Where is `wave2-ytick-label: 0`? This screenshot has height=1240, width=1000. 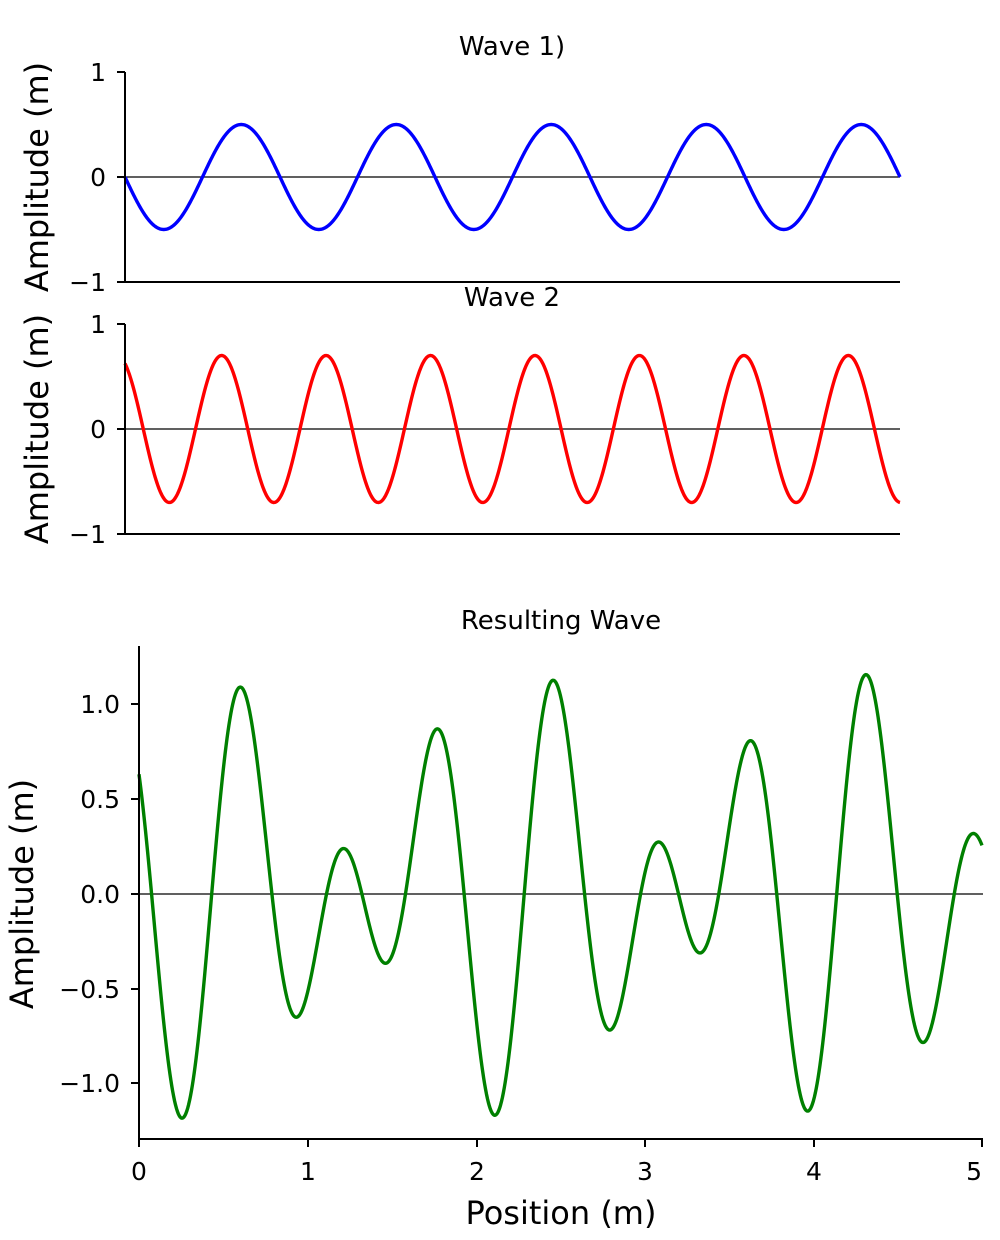
wave2-ytick-label: 0 is located at coordinates (98, 429).